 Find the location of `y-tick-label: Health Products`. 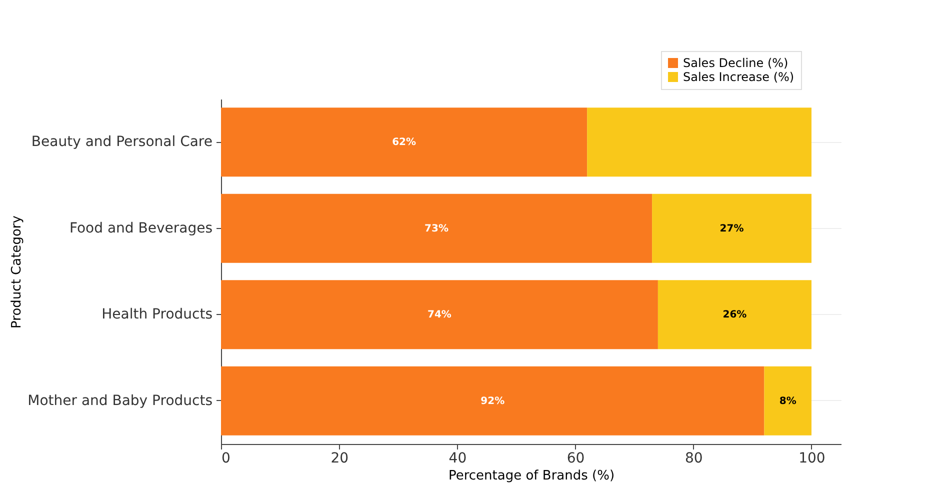

y-tick-label: Health Products is located at coordinates (157, 314).